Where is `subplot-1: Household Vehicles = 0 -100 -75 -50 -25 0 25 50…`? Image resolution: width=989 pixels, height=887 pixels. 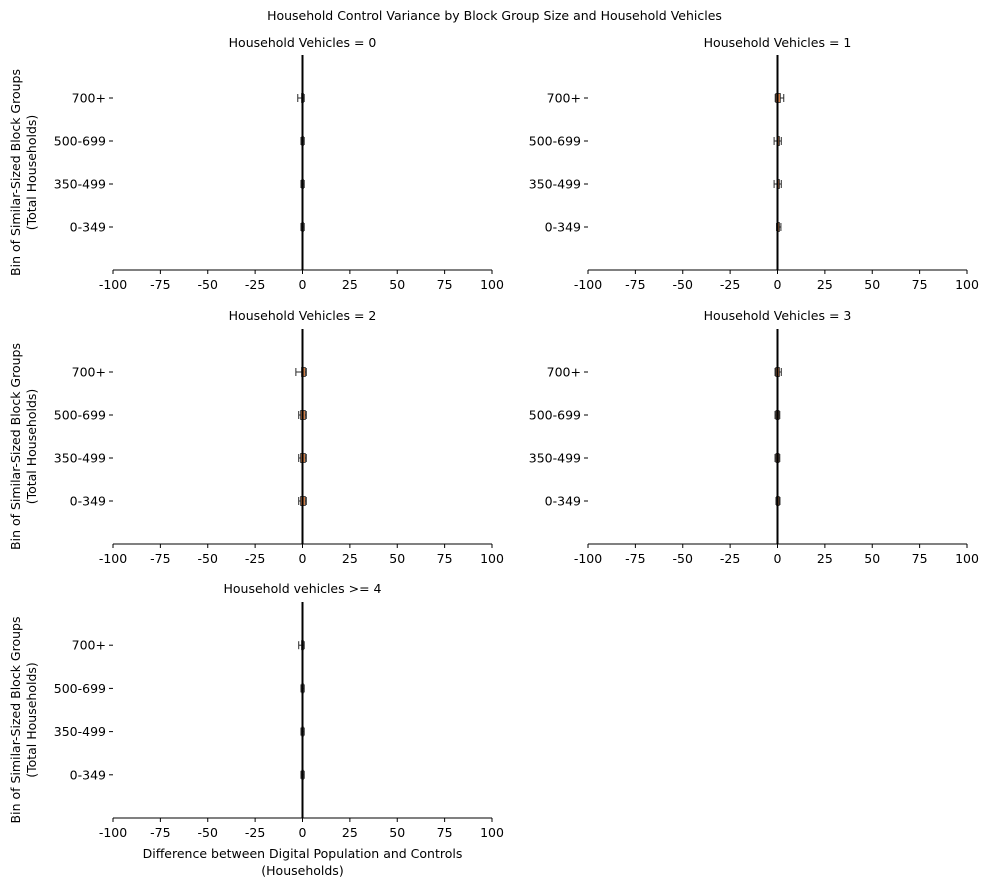 subplot-1: Household Vehicles = 0 -100 -75 -50 -25 0 25 50… is located at coordinates (256, 163).